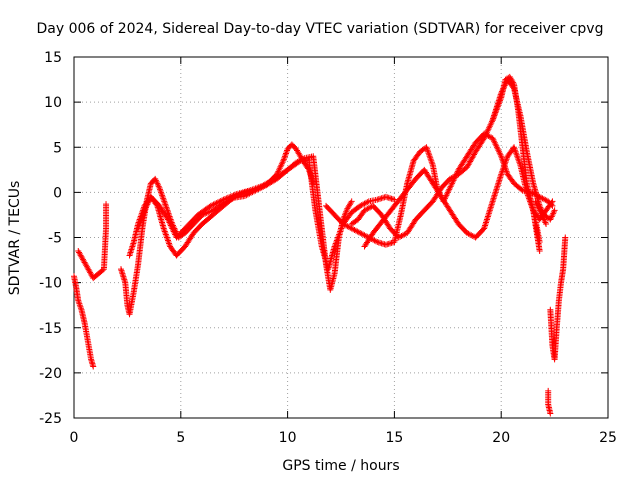 The width and height of the screenshot is (640, 480). Describe the element at coordinates (74, 438) in the screenshot. I see `x-tick-label: 0` at that location.